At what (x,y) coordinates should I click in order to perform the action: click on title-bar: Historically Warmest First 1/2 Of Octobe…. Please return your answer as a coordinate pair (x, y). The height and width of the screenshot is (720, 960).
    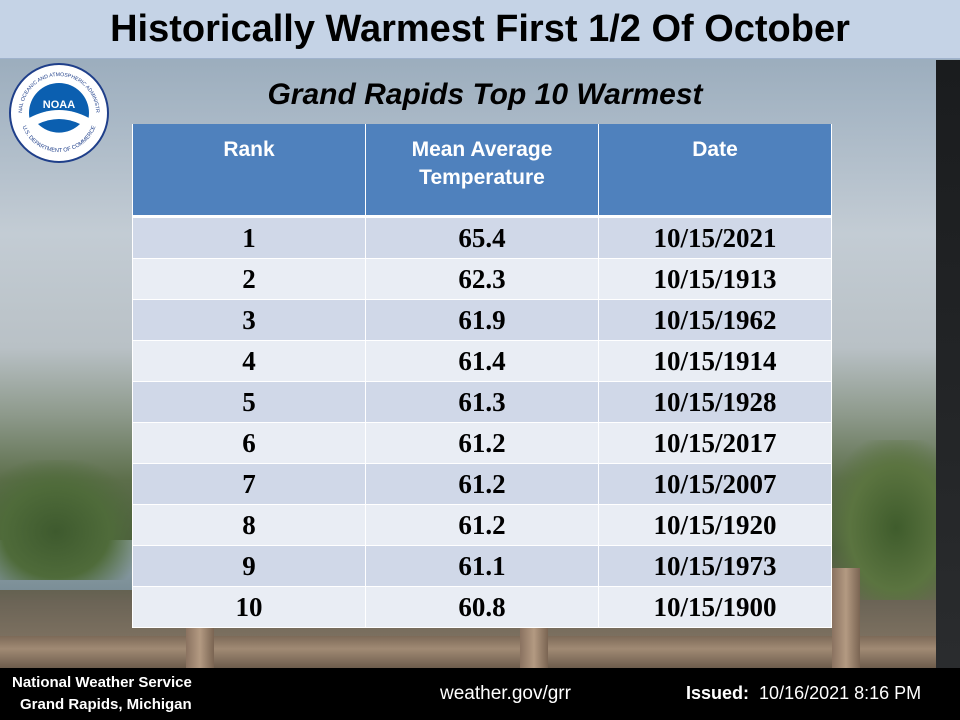
    Looking at the image, I should click on (480, 29).